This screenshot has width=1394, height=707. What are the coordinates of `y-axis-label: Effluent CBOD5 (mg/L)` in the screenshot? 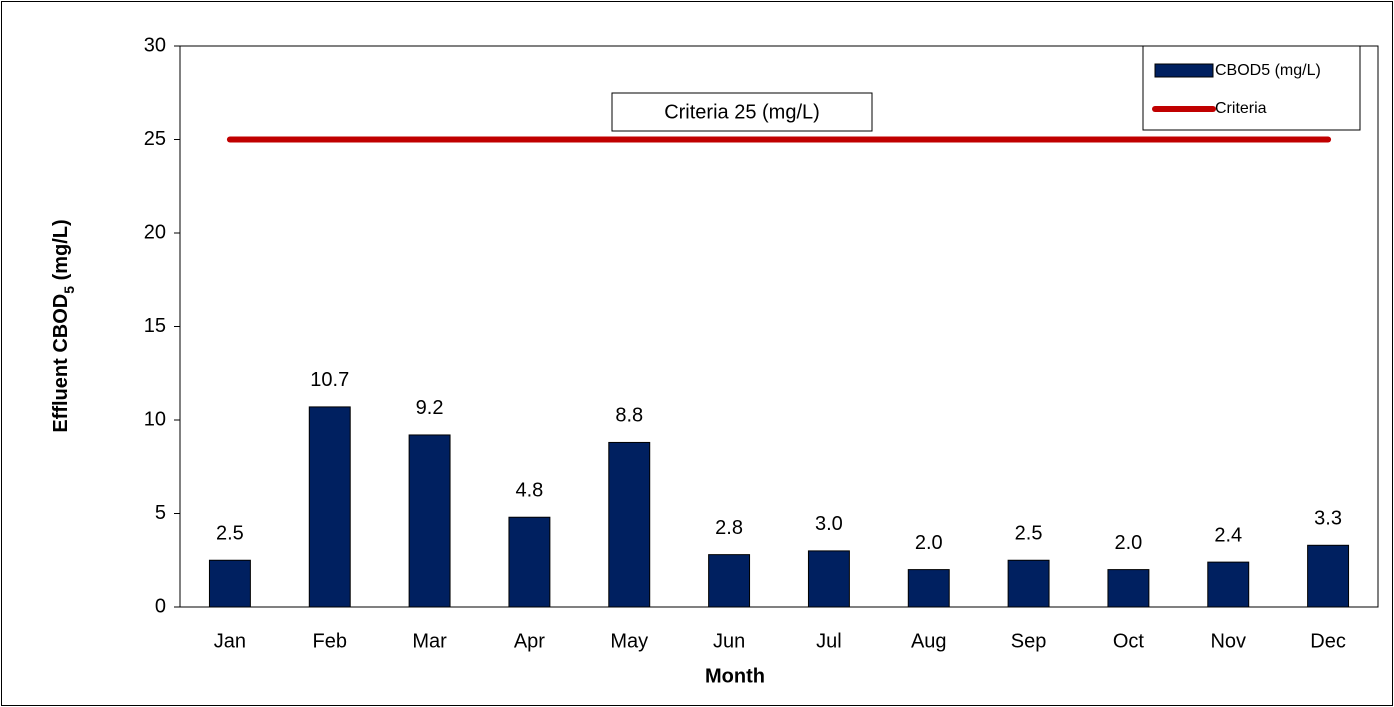 It's located at (63, 325).